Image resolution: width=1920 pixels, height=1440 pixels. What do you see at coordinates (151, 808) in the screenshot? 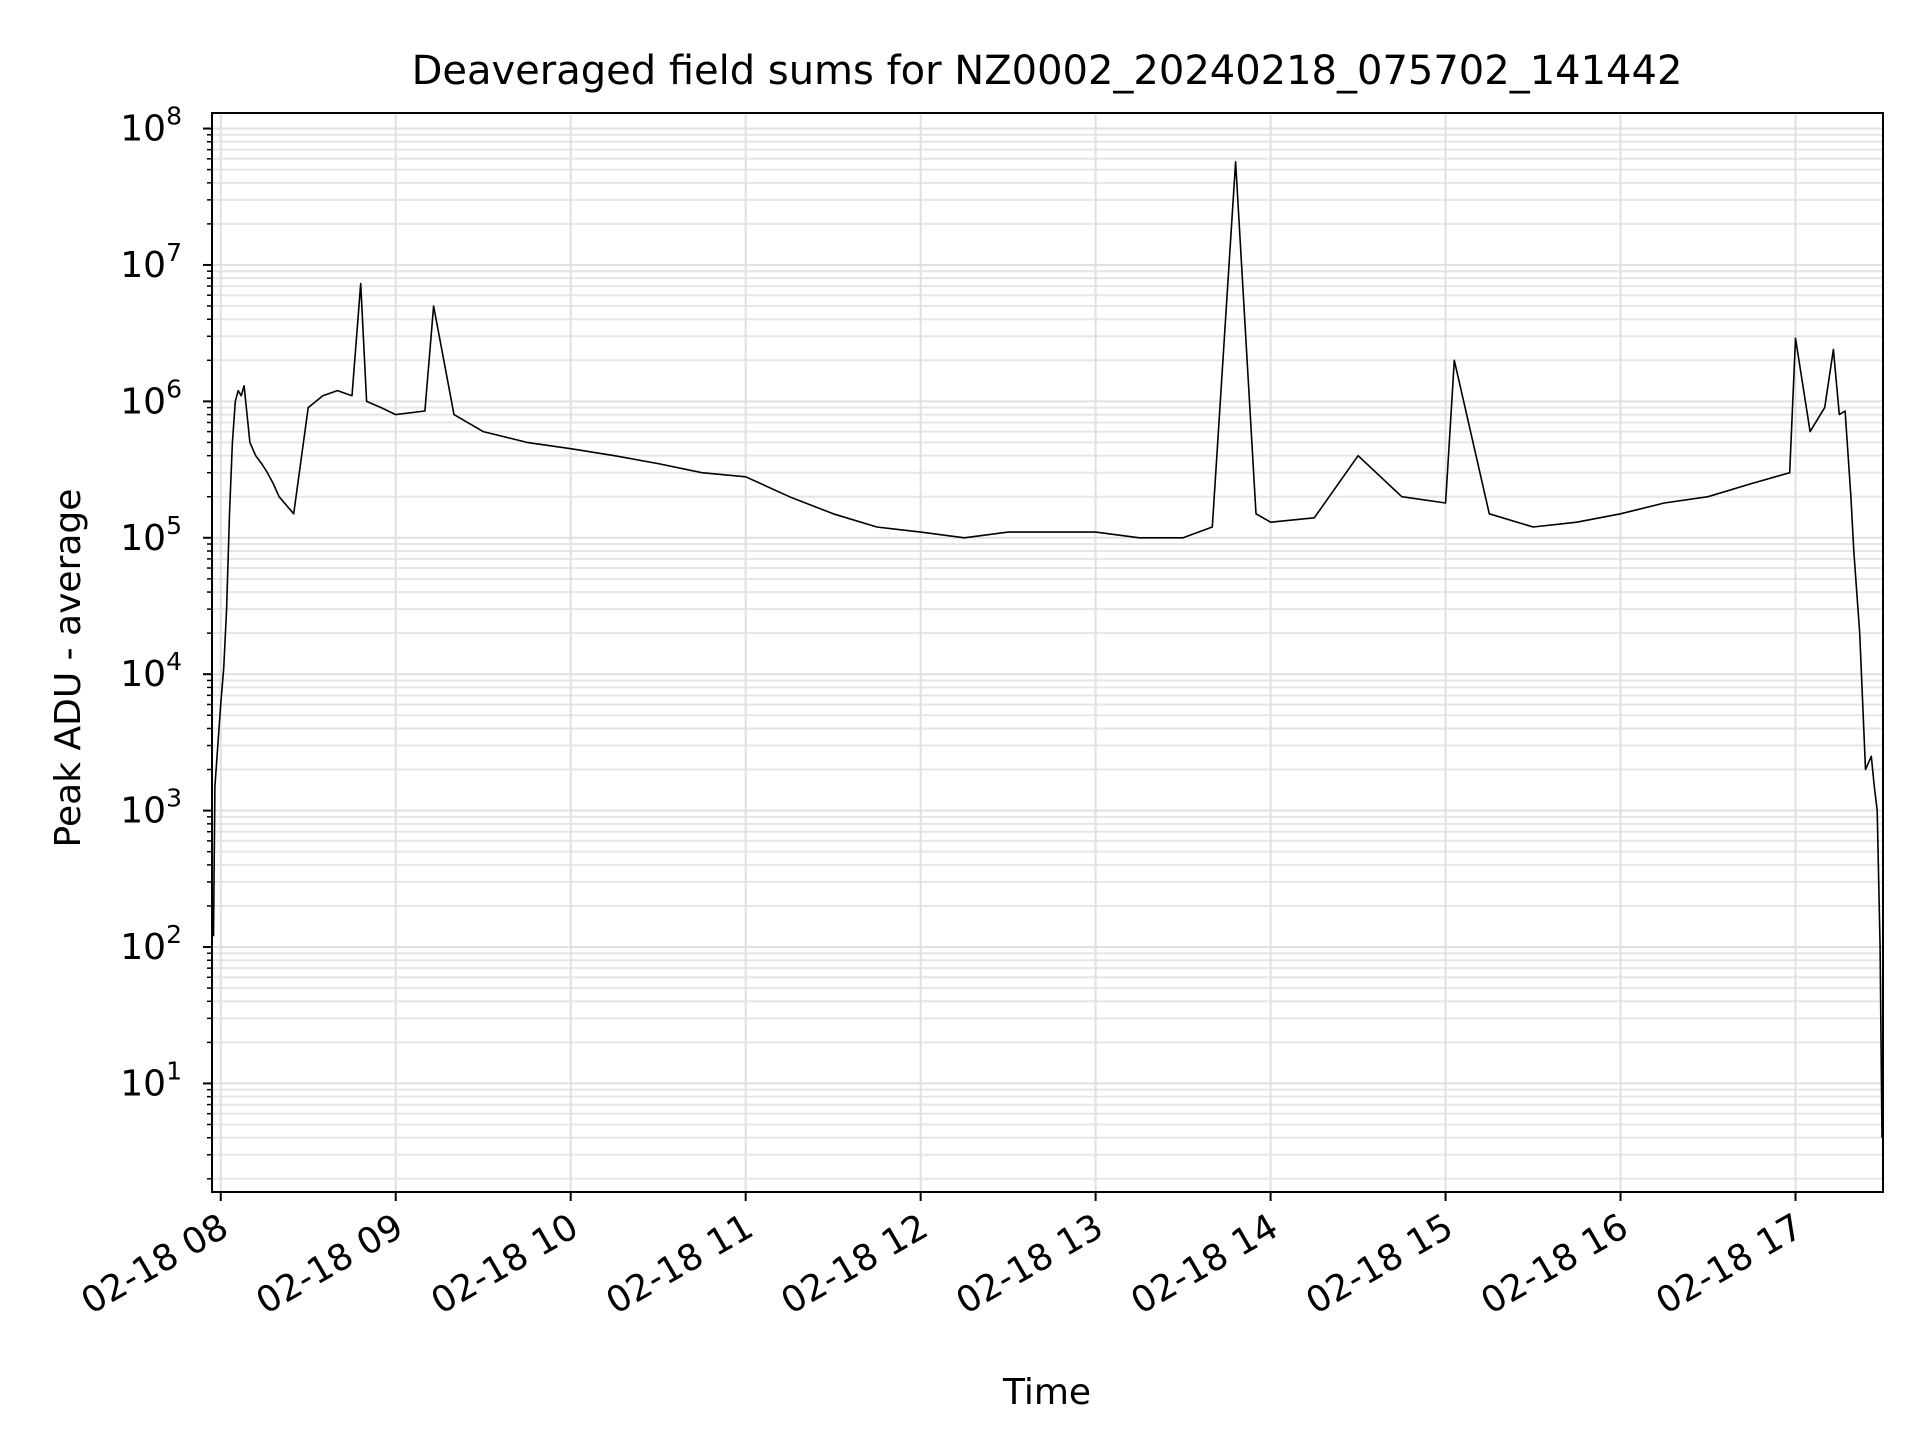
I see `y-tick-label: 10³` at bounding box center [151, 808].